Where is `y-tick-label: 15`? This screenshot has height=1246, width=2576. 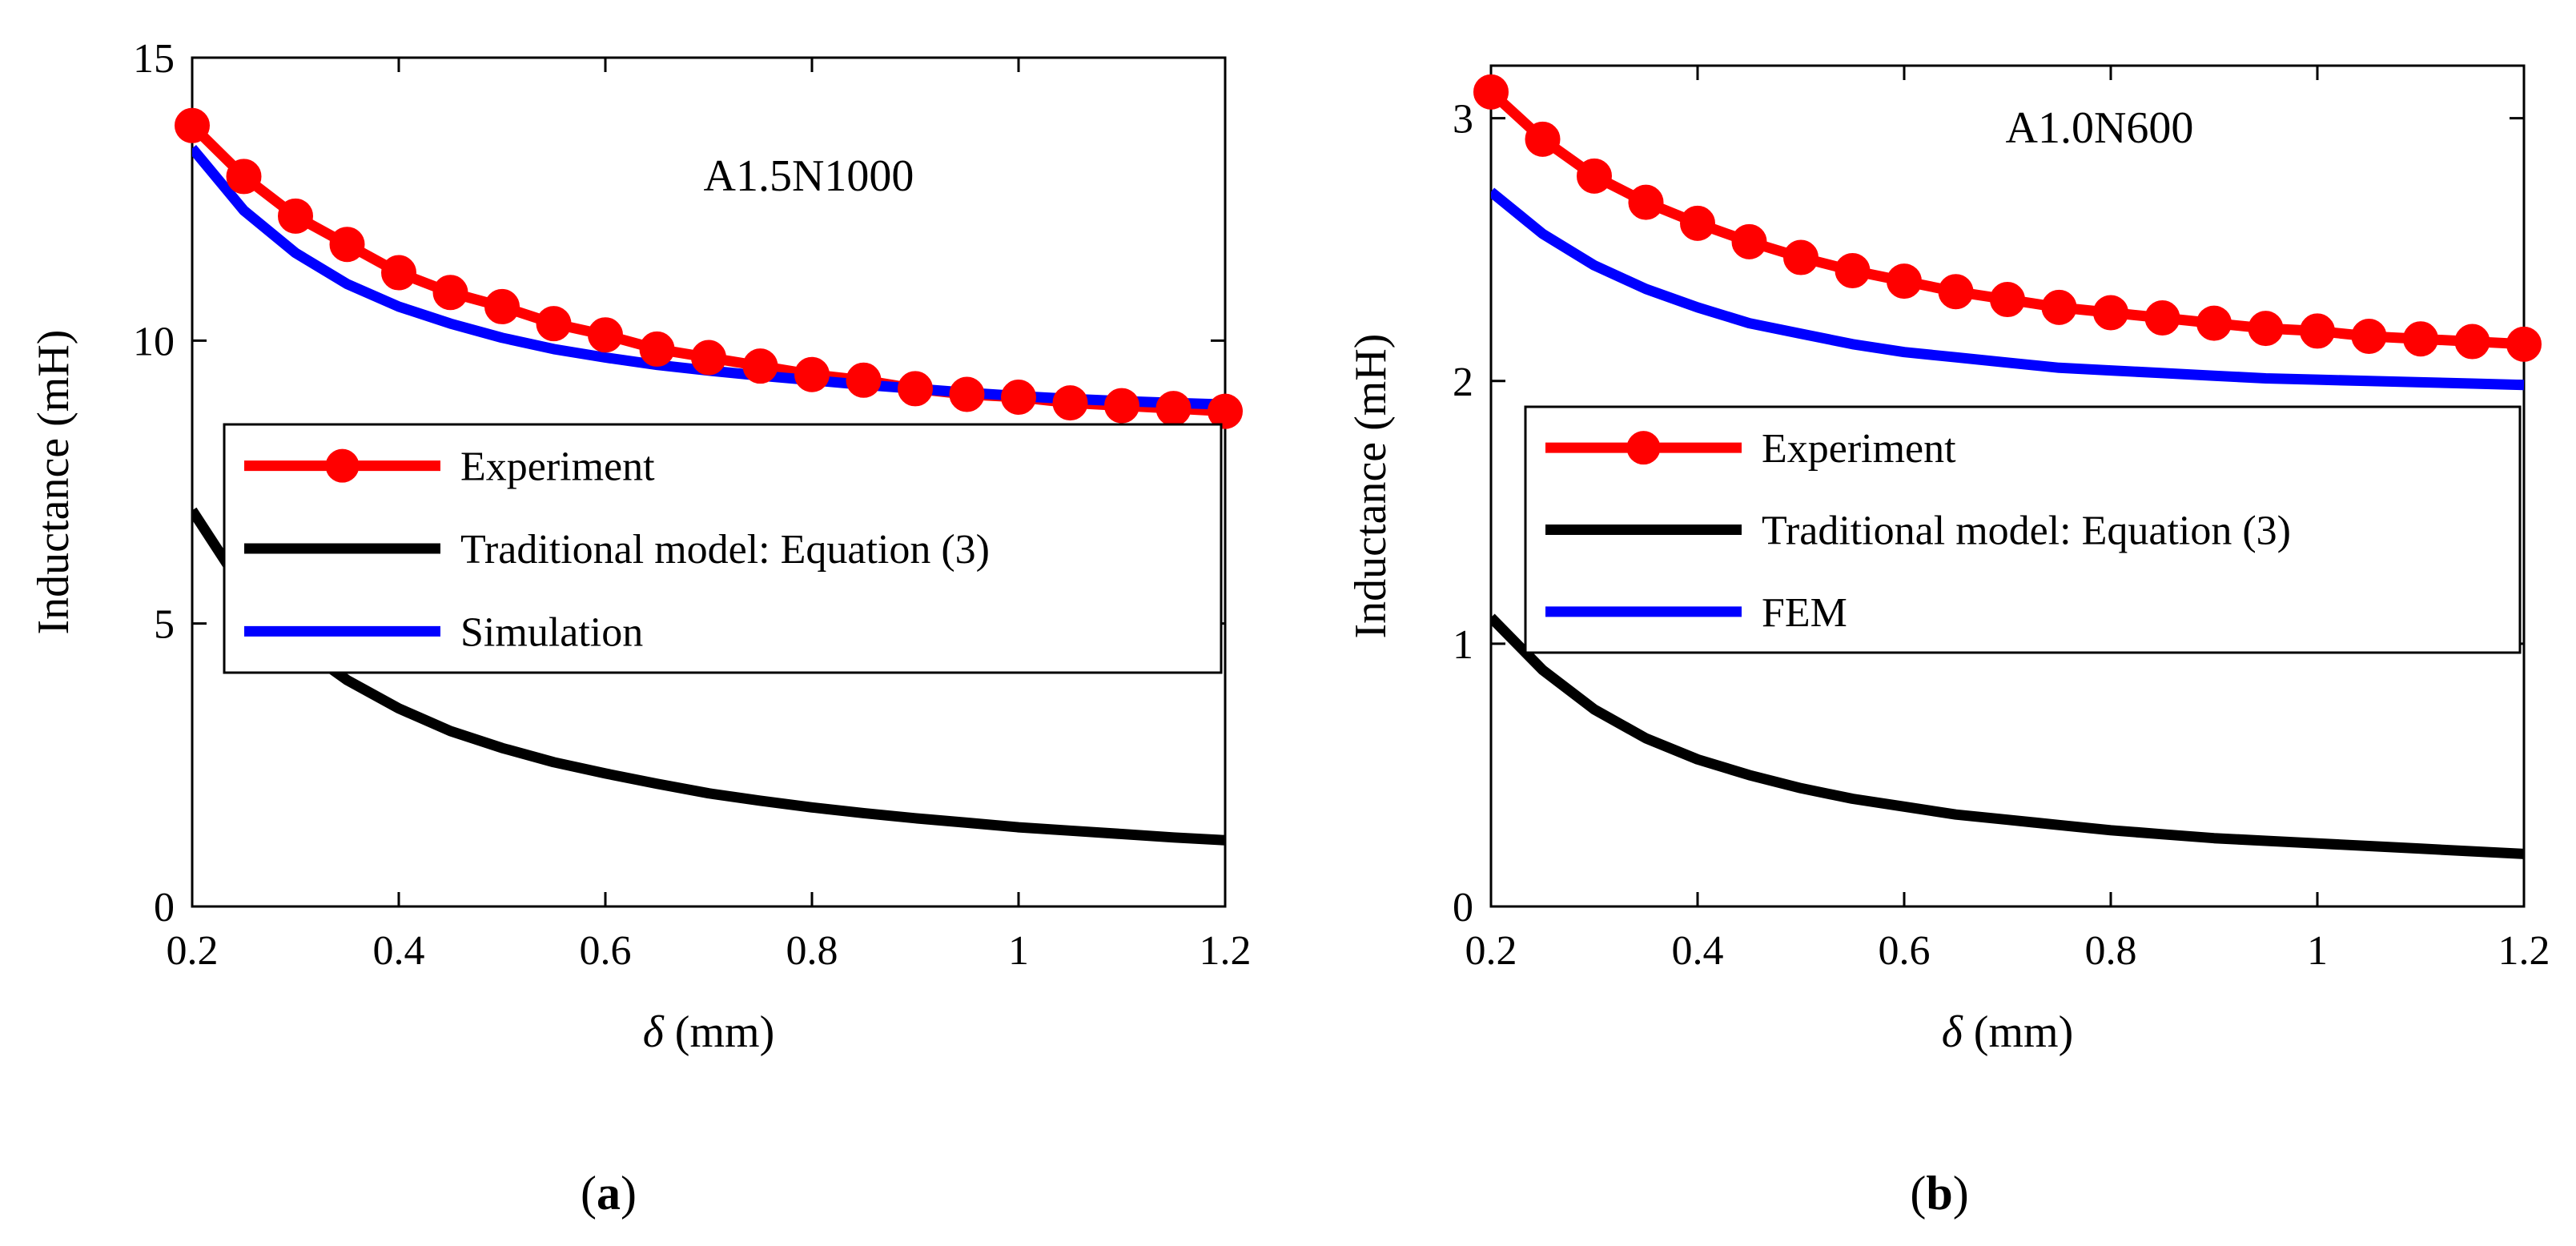 y-tick-label: 15 is located at coordinates (154, 59).